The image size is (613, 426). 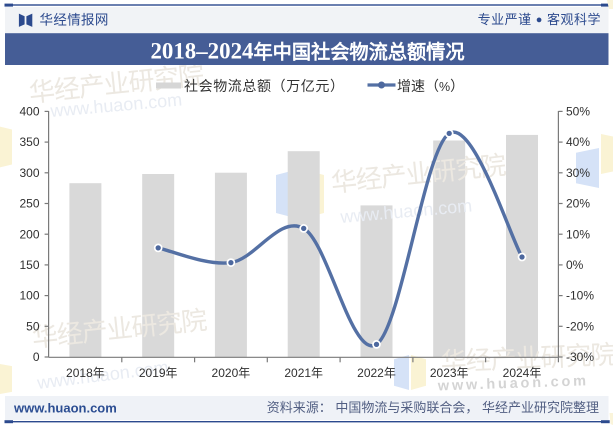 I want to click on svg-text: 350, so click(x=29, y=142).